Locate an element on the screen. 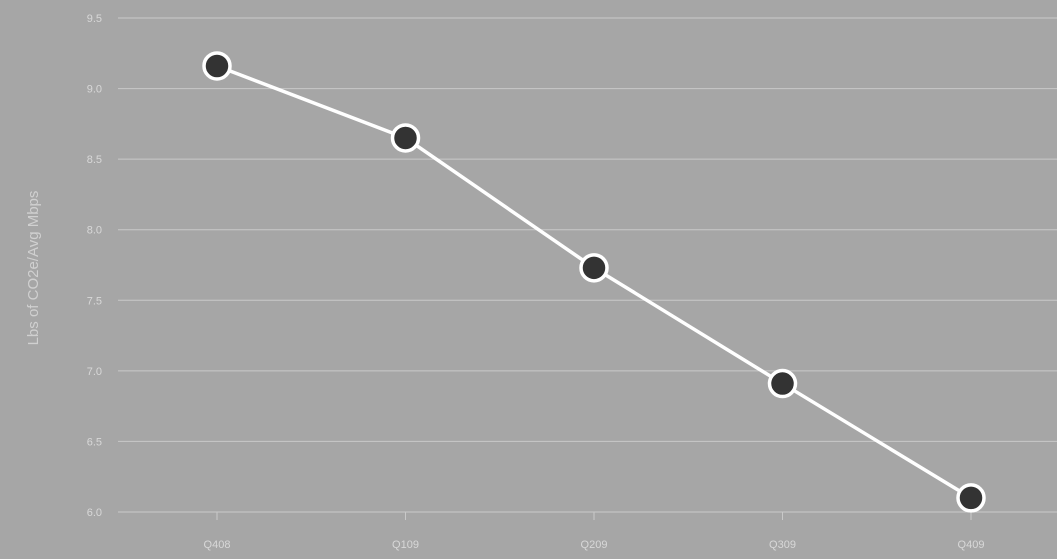 The image size is (1057, 559). y-tick-label: 6.5 is located at coordinates (94, 442).